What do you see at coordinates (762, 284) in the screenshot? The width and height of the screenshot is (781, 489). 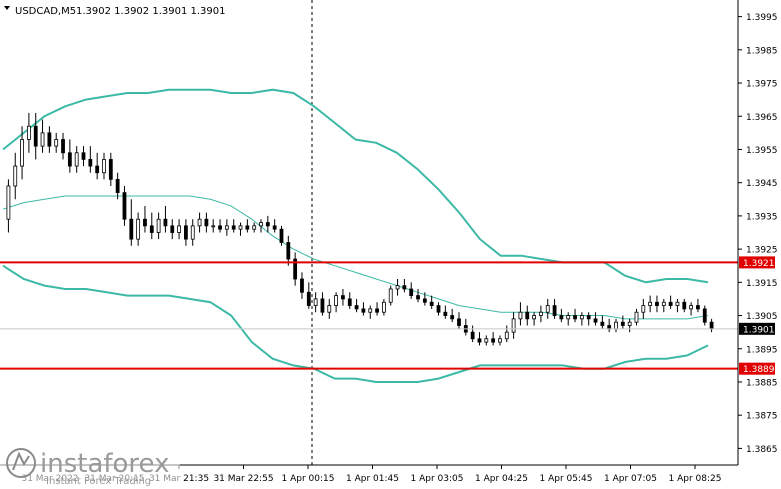 I see `y-tick-label: 1.3915` at bounding box center [762, 284].